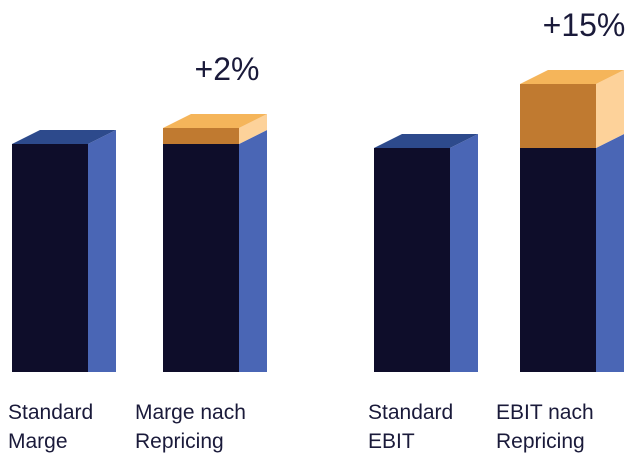 The image size is (628, 455). Describe the element at coordinates (190, 412) in the screenshot. I see `category-label: Marge nach` at that location.